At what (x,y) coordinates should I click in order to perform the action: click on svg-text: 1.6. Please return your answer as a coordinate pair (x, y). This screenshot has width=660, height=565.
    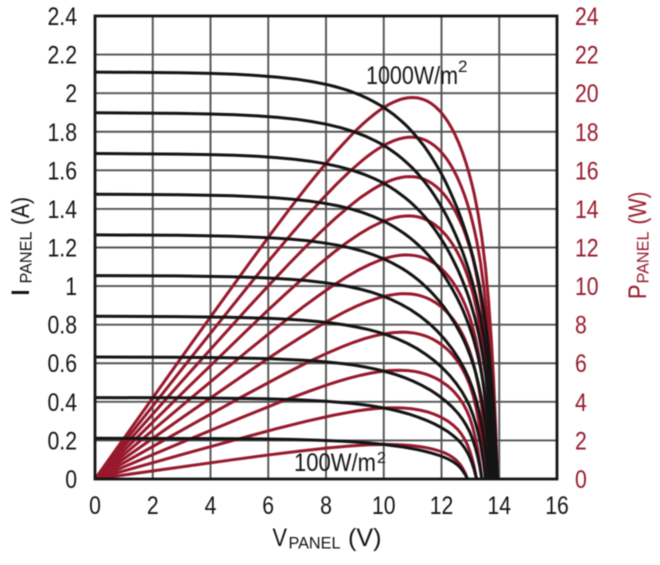
    Looking at the image, I should click on (63, 171).